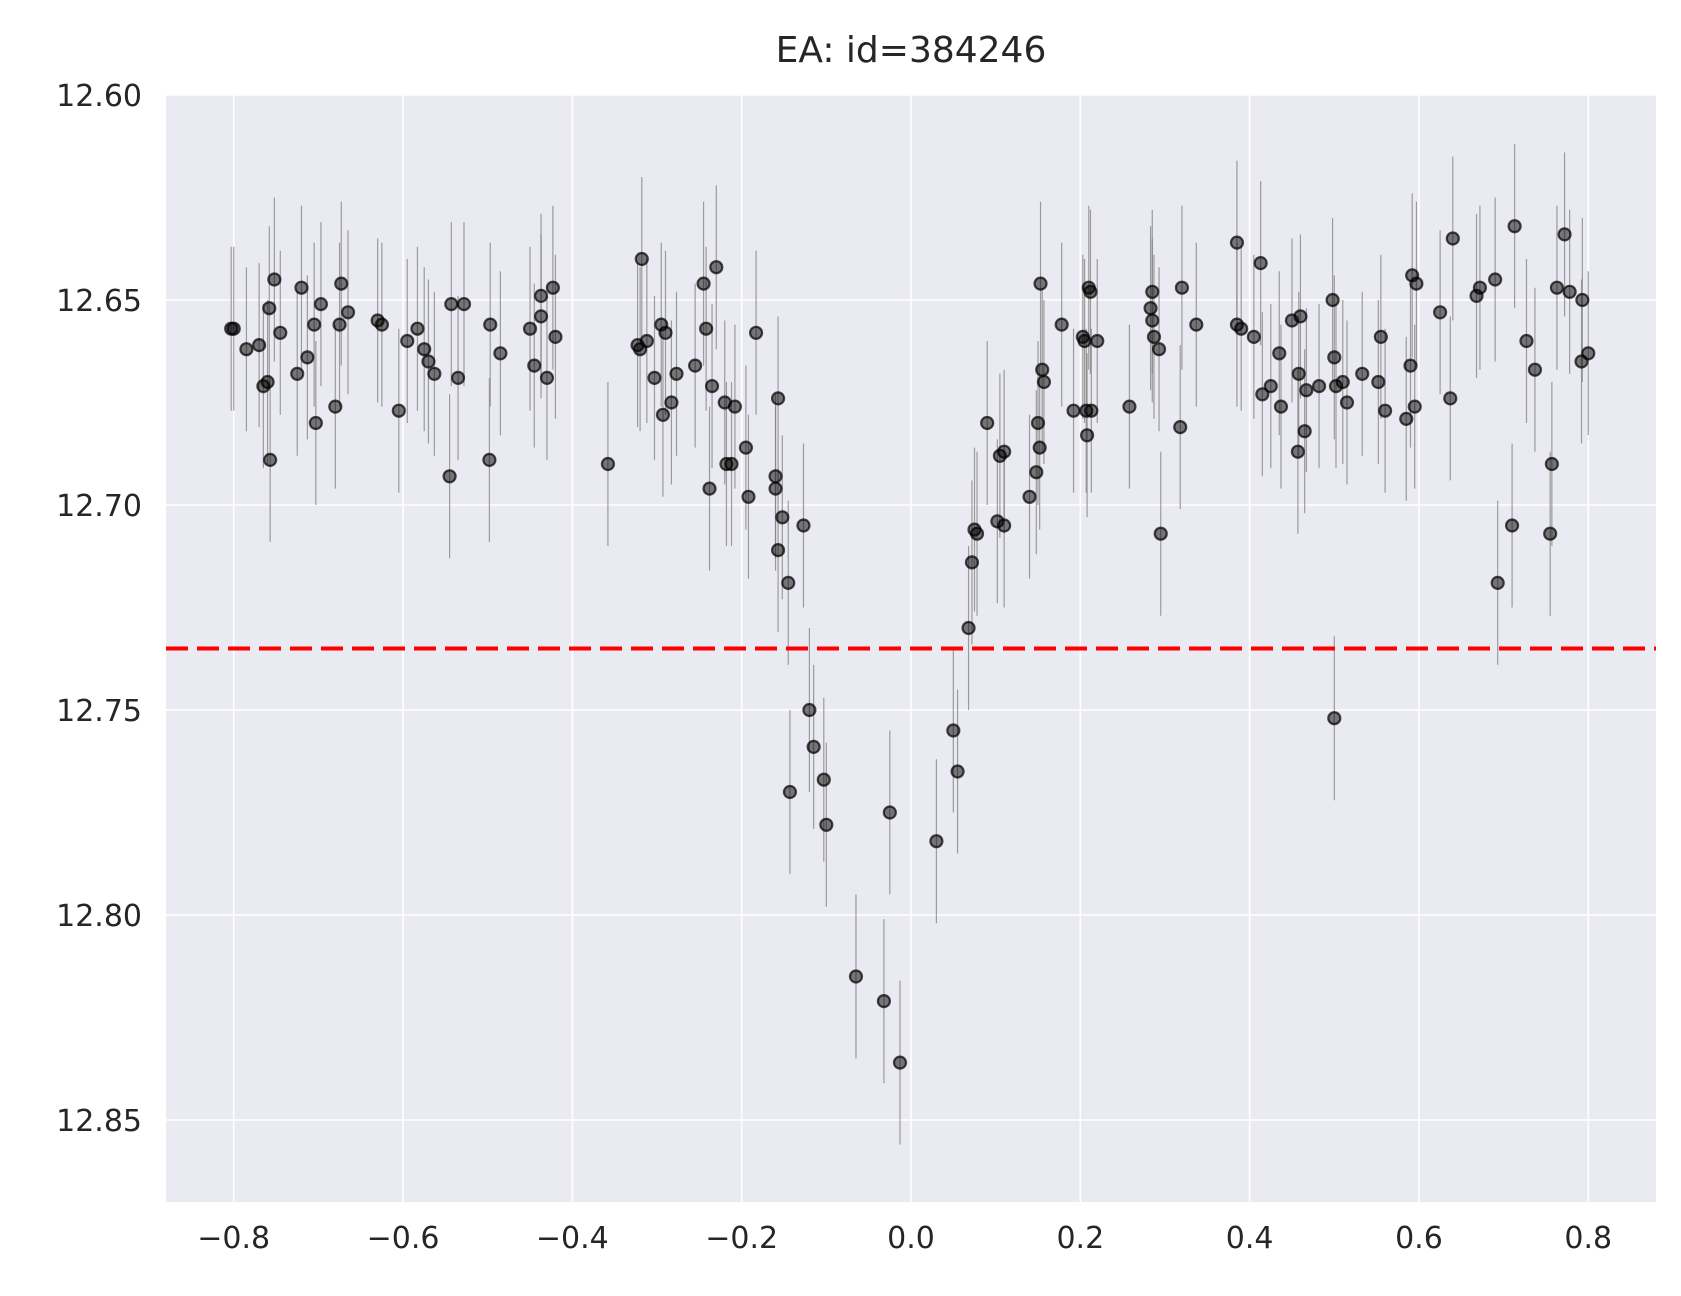 The height and width of the screenshot is (1296, 1681). I want to click on chart-title: EA: id=384246, so click(911, 50).